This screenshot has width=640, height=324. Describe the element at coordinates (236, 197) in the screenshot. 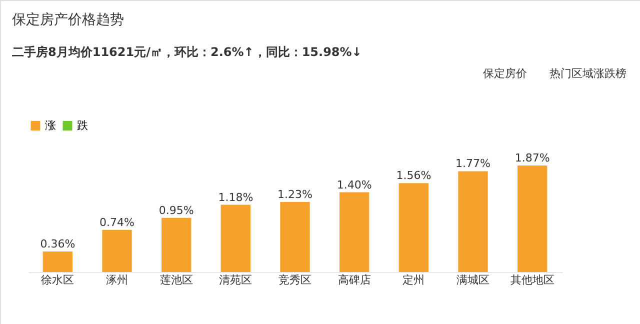

I see `data-label: 1.18%` at that location.